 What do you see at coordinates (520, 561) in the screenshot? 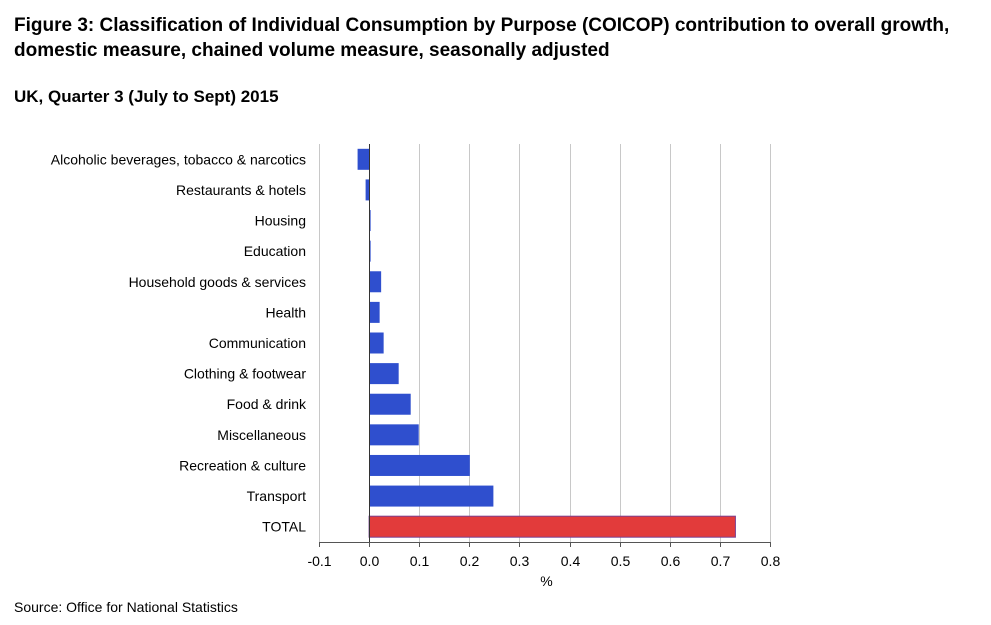
I see `x-tick-label: 0.3` at bounding box center [520, 561].